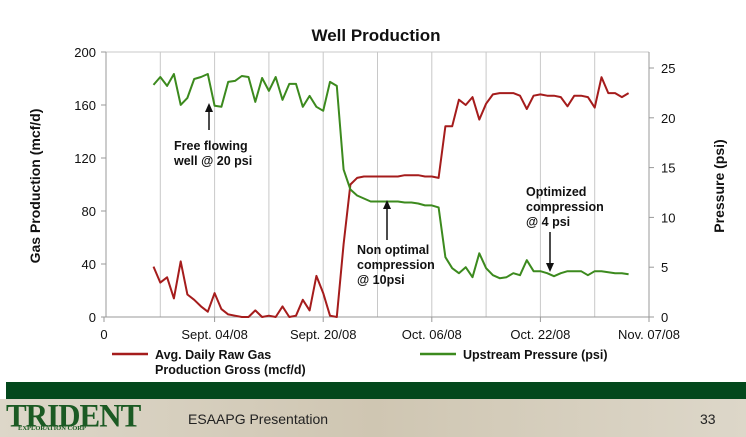 The height and width of the screenshot is (437, 746). What do you see at coordinates (432, 334) in the screenshot?
I see `x-tick-label: Oct. 06/08` at bounding box center [432, 334].